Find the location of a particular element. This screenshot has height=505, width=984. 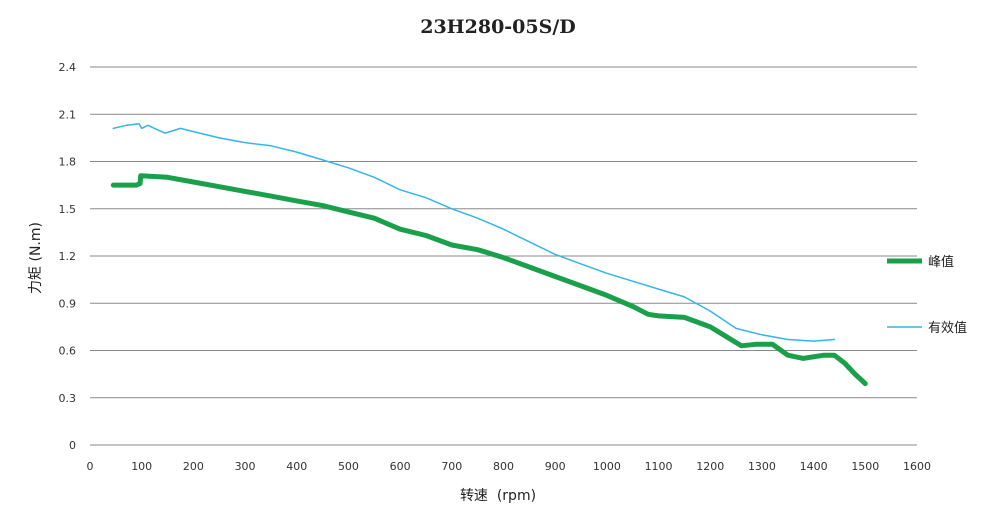

x-tick-label: 500 is located at coordinates (348, 466).